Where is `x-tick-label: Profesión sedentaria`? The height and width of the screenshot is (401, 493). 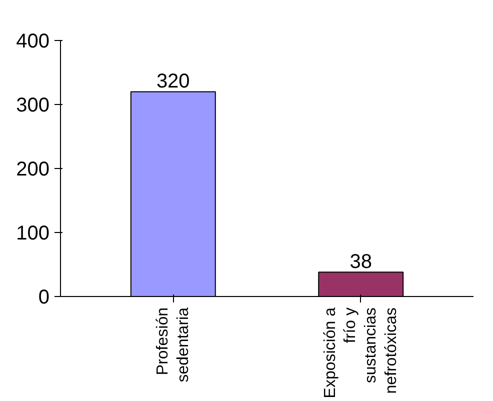
x-tick-label: Profesión sedentaria is located at coordinates (173, 344).